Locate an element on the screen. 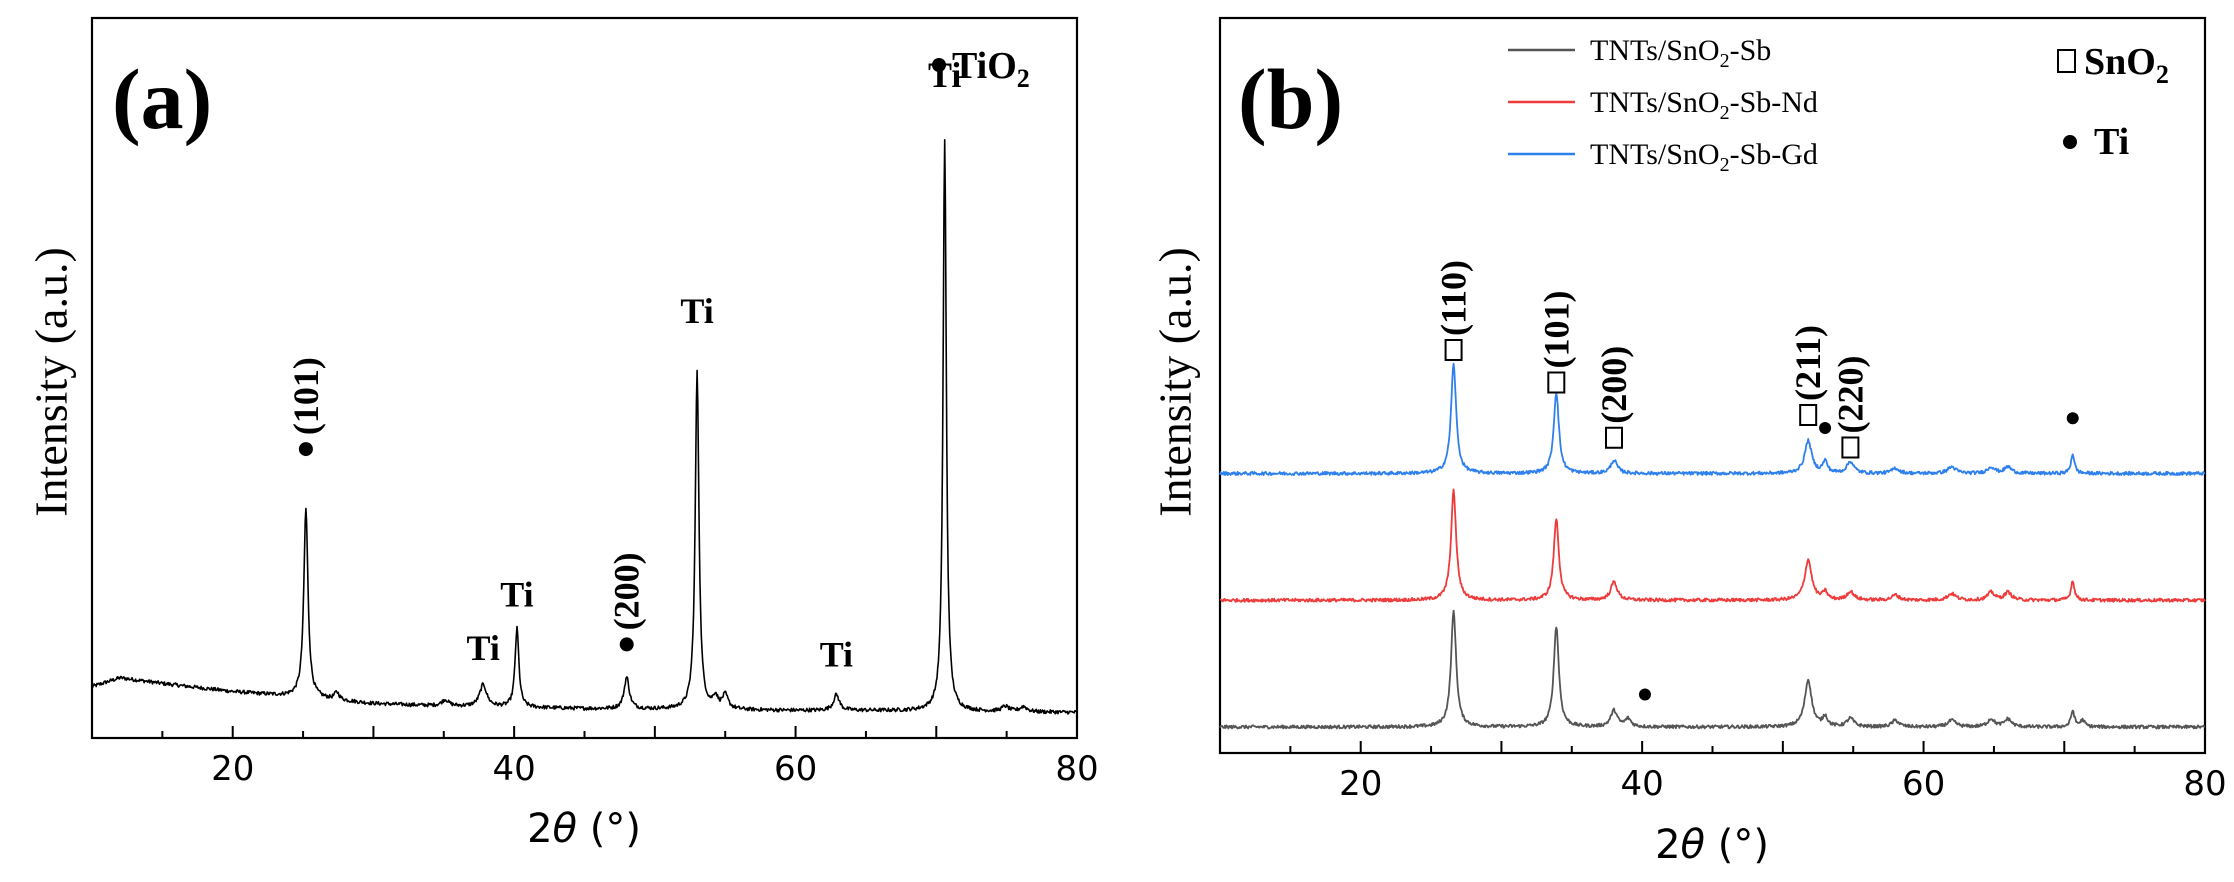 The image size is (2234, 882). svg-text: TiO2 is located at coordinates (991, 69).